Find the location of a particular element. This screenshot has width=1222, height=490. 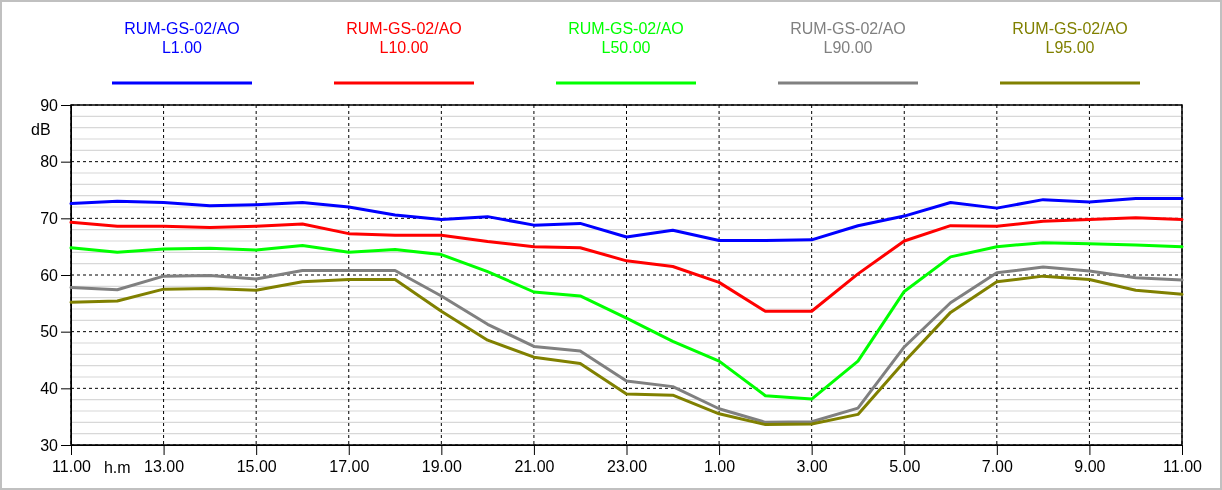

y-tick-label: 80 is located at coordinates (49, 162).